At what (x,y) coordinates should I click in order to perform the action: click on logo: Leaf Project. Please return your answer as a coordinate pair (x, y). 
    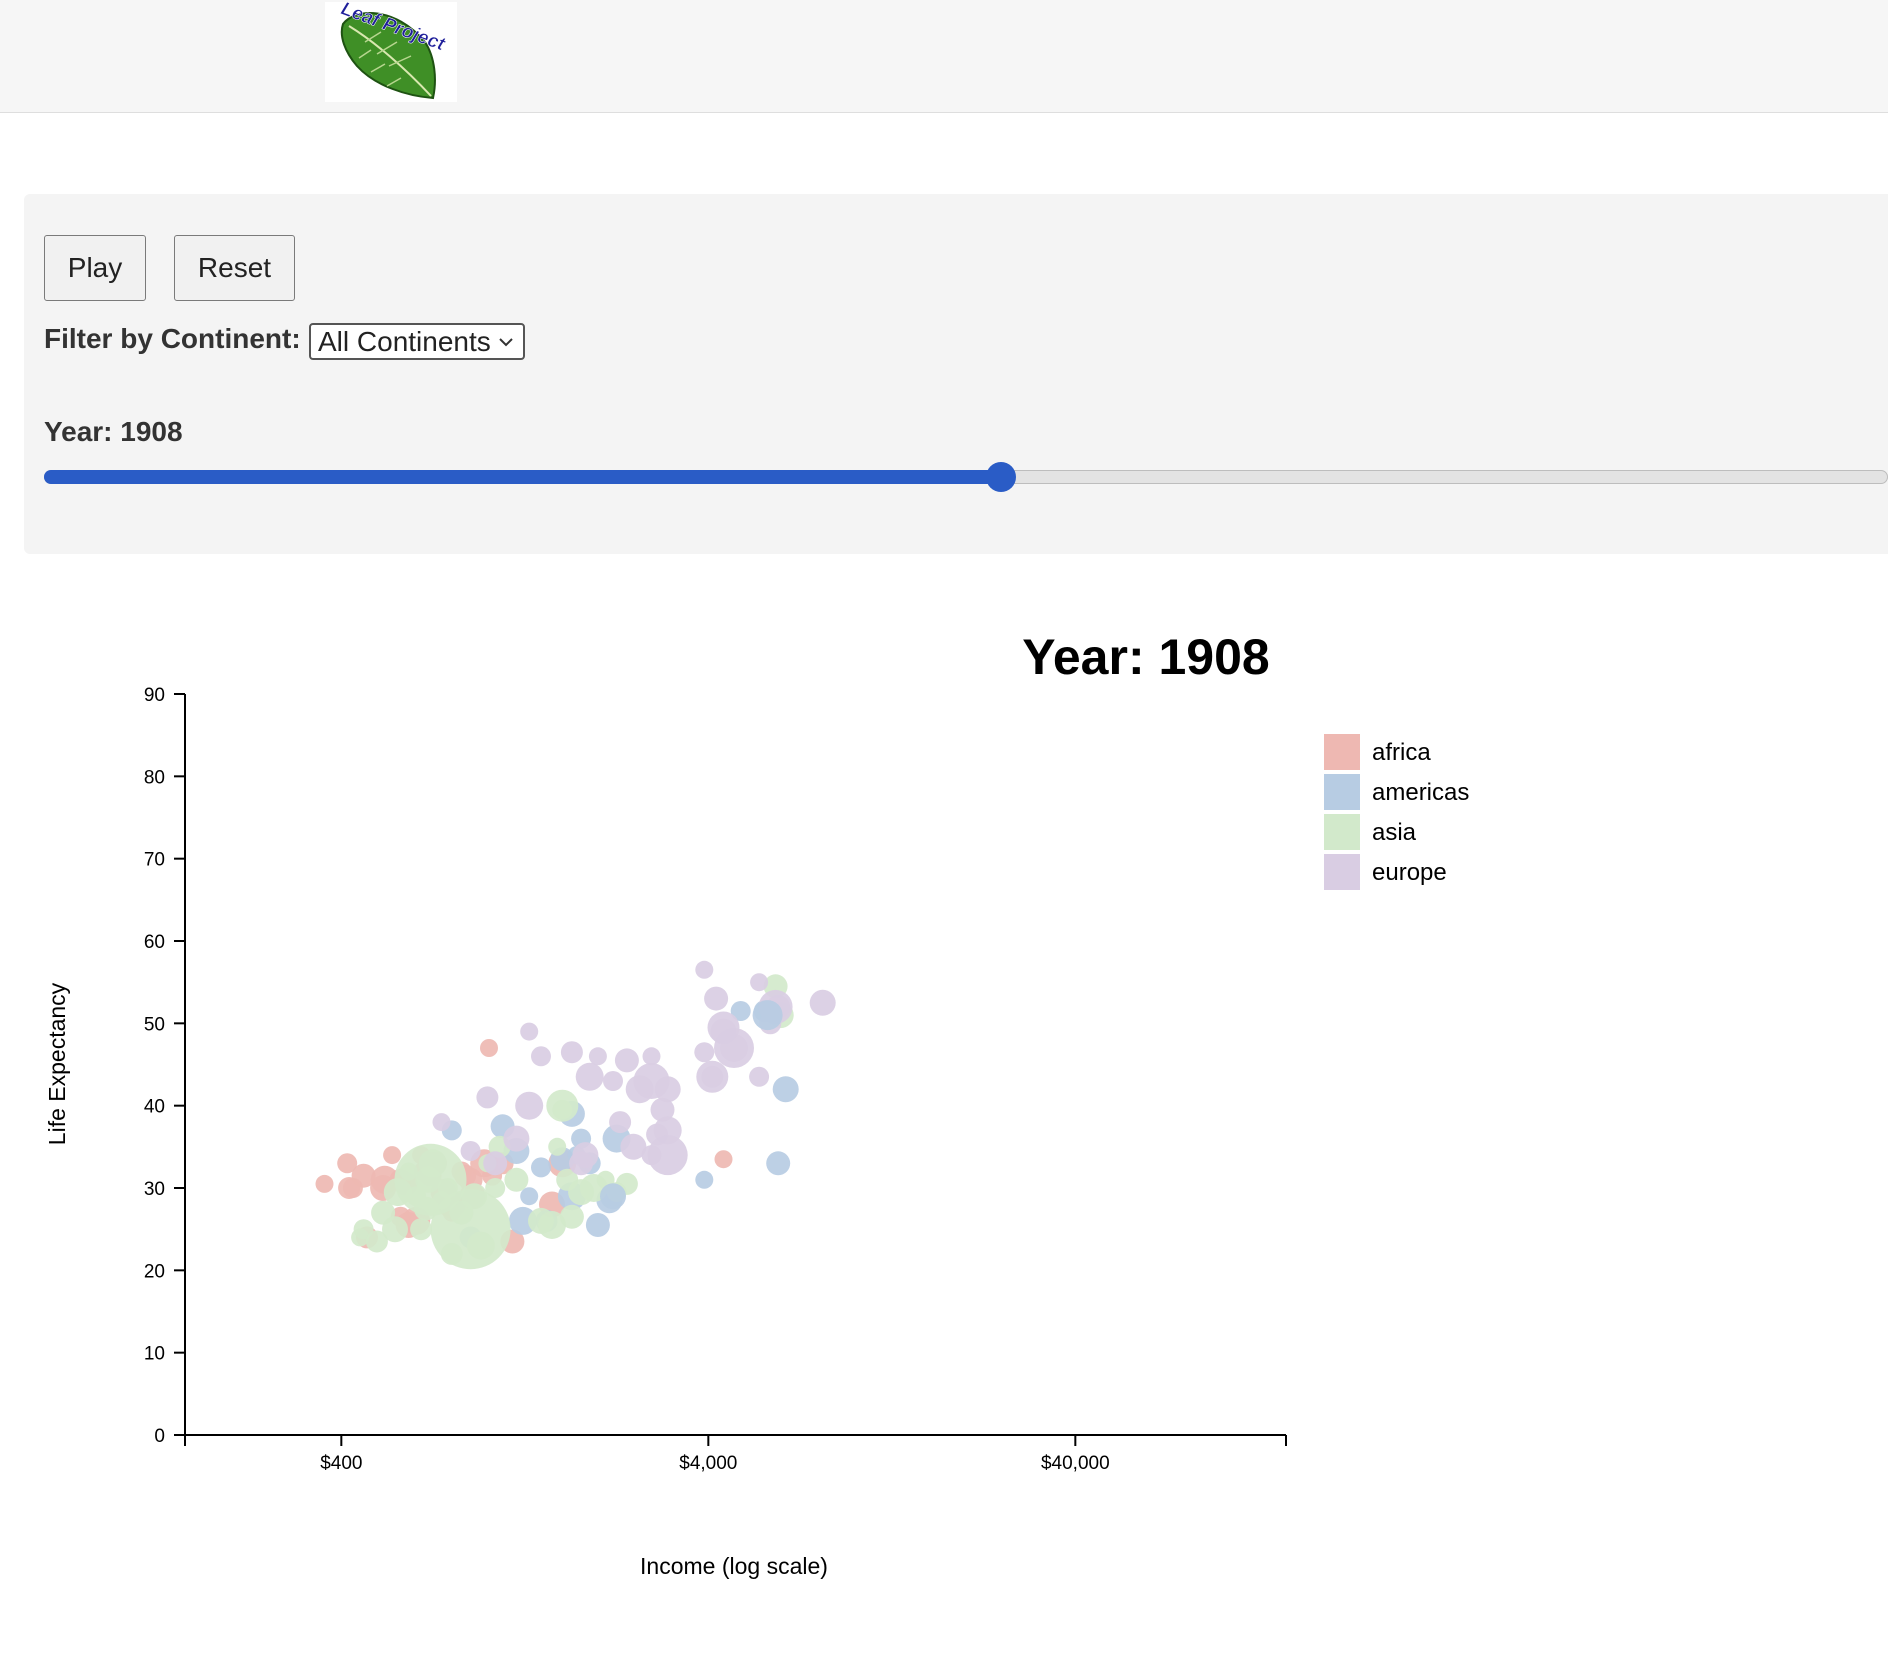
    Looking at the image, I should click on (391, 51).